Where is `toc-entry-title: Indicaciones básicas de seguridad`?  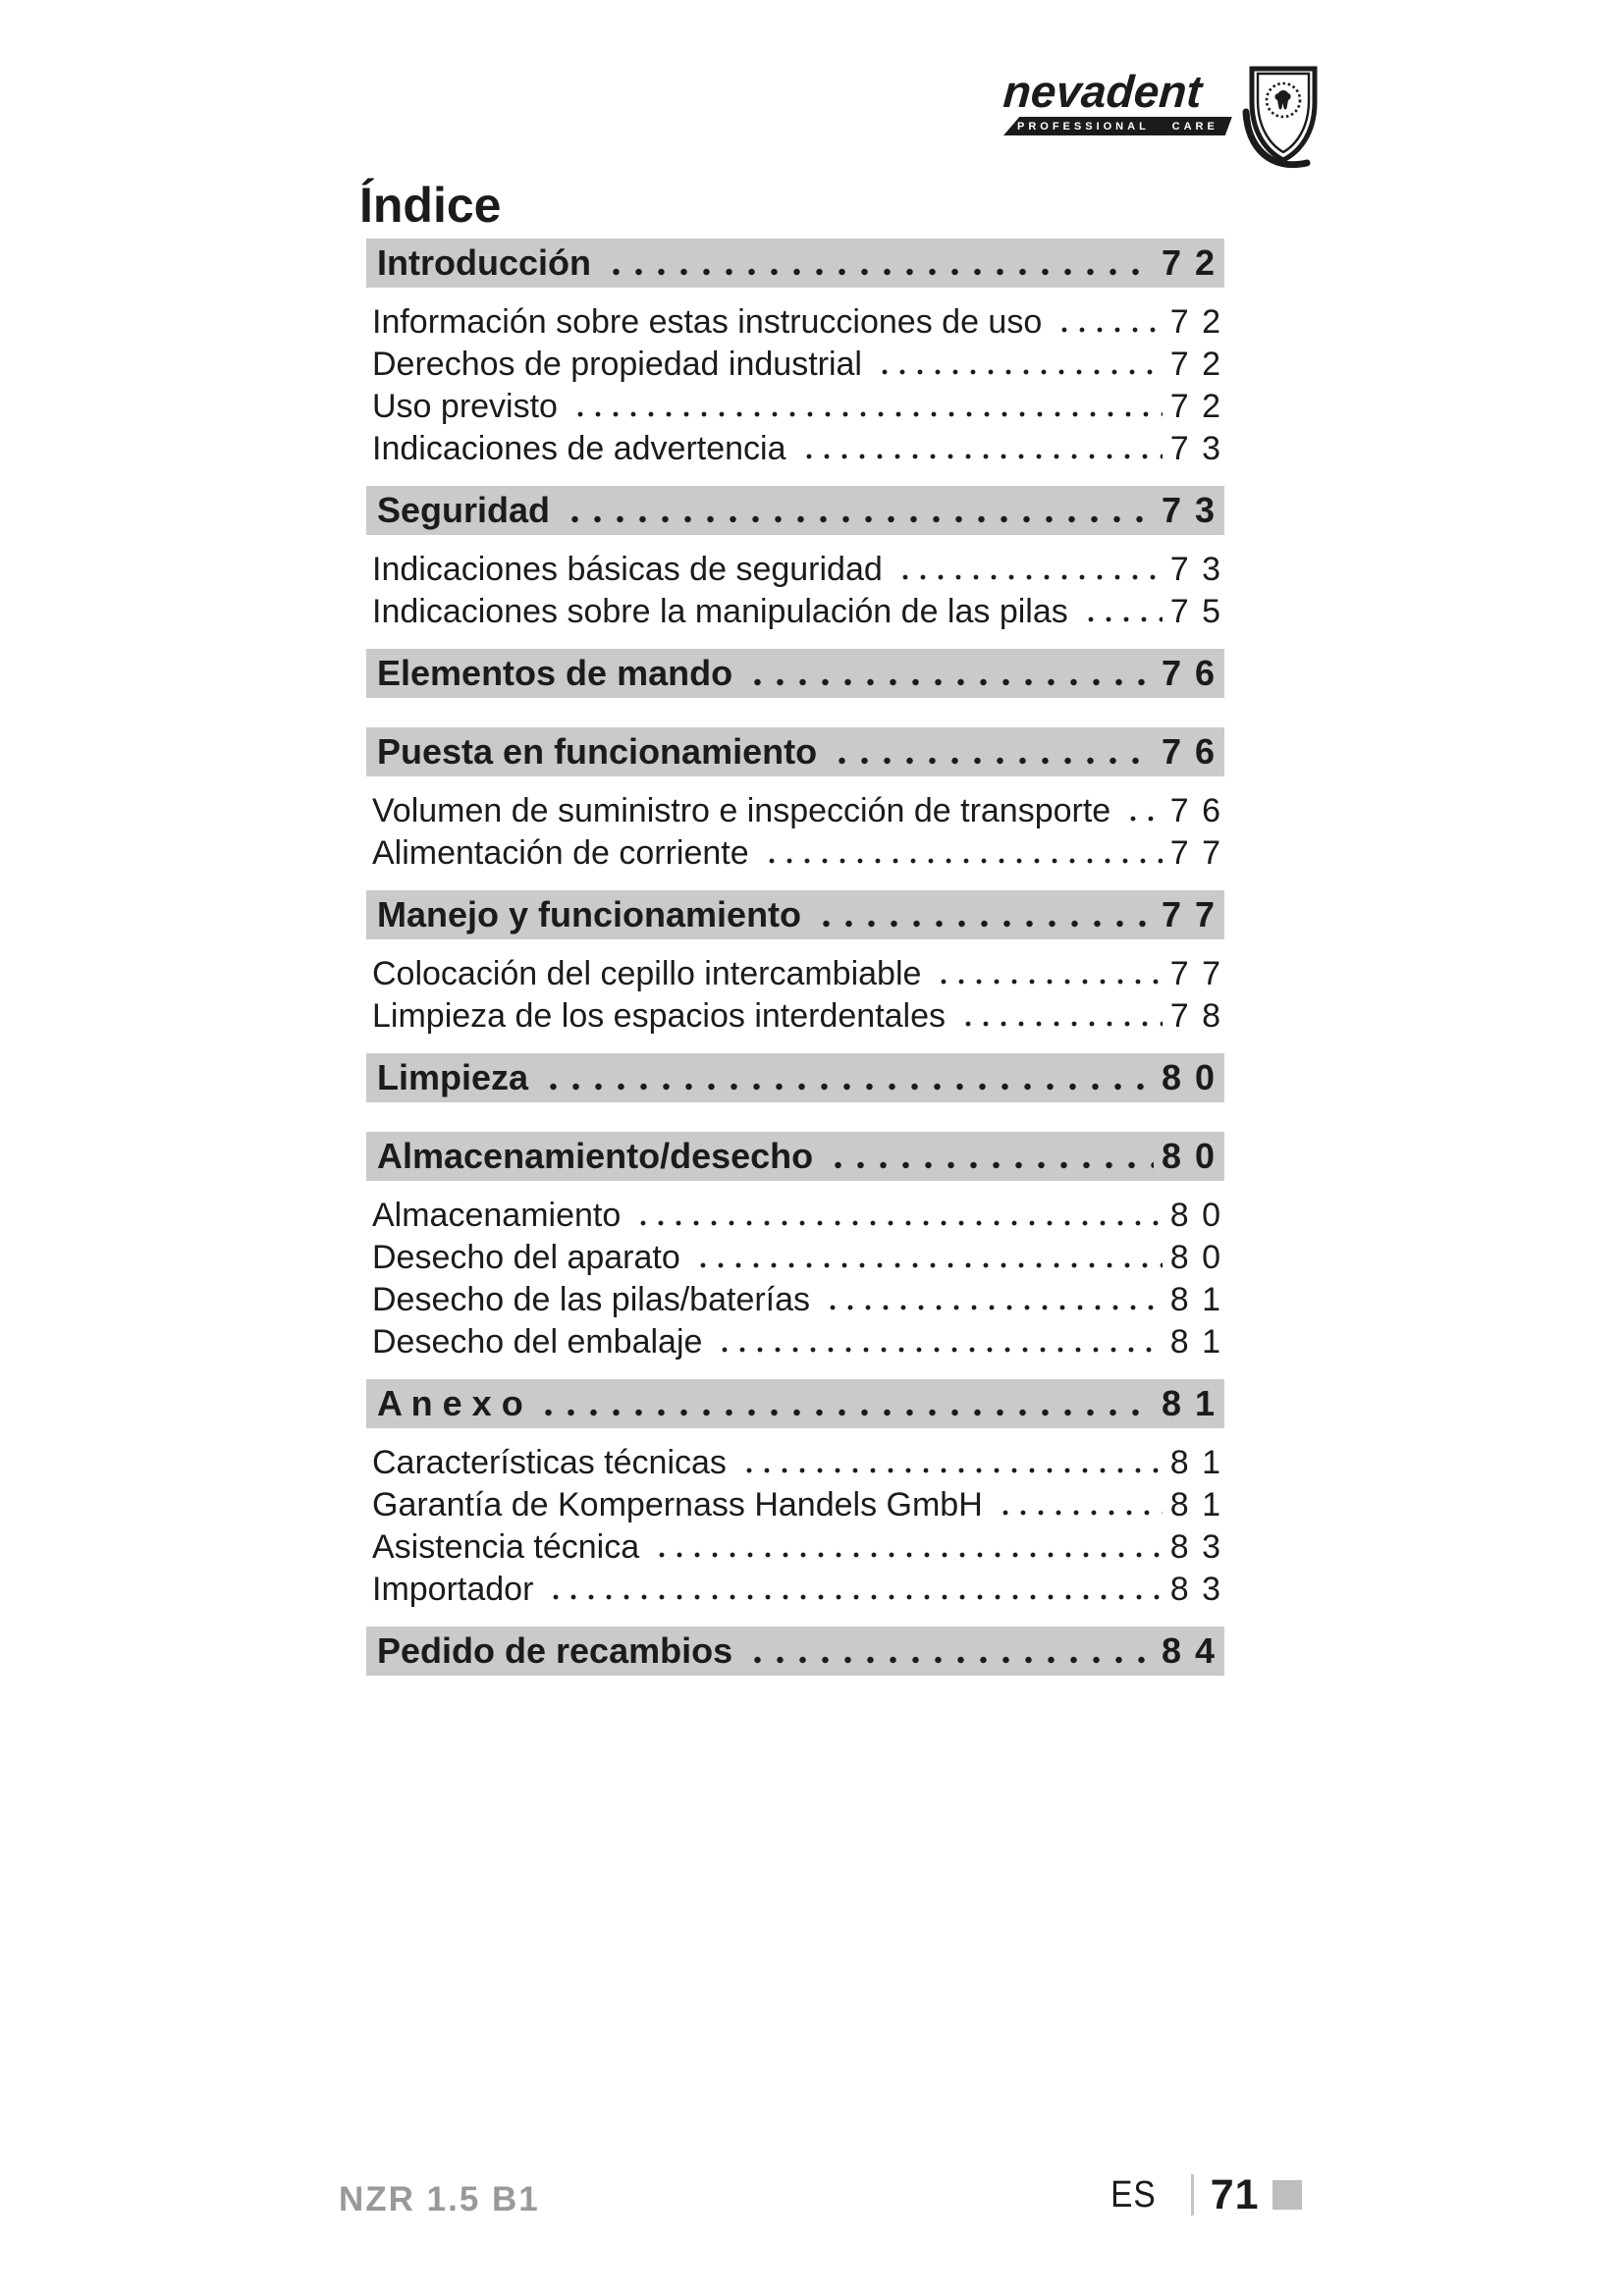 toc-entry-title: Indicaciones básicas de seguridad is located at coordinates (627, 569).